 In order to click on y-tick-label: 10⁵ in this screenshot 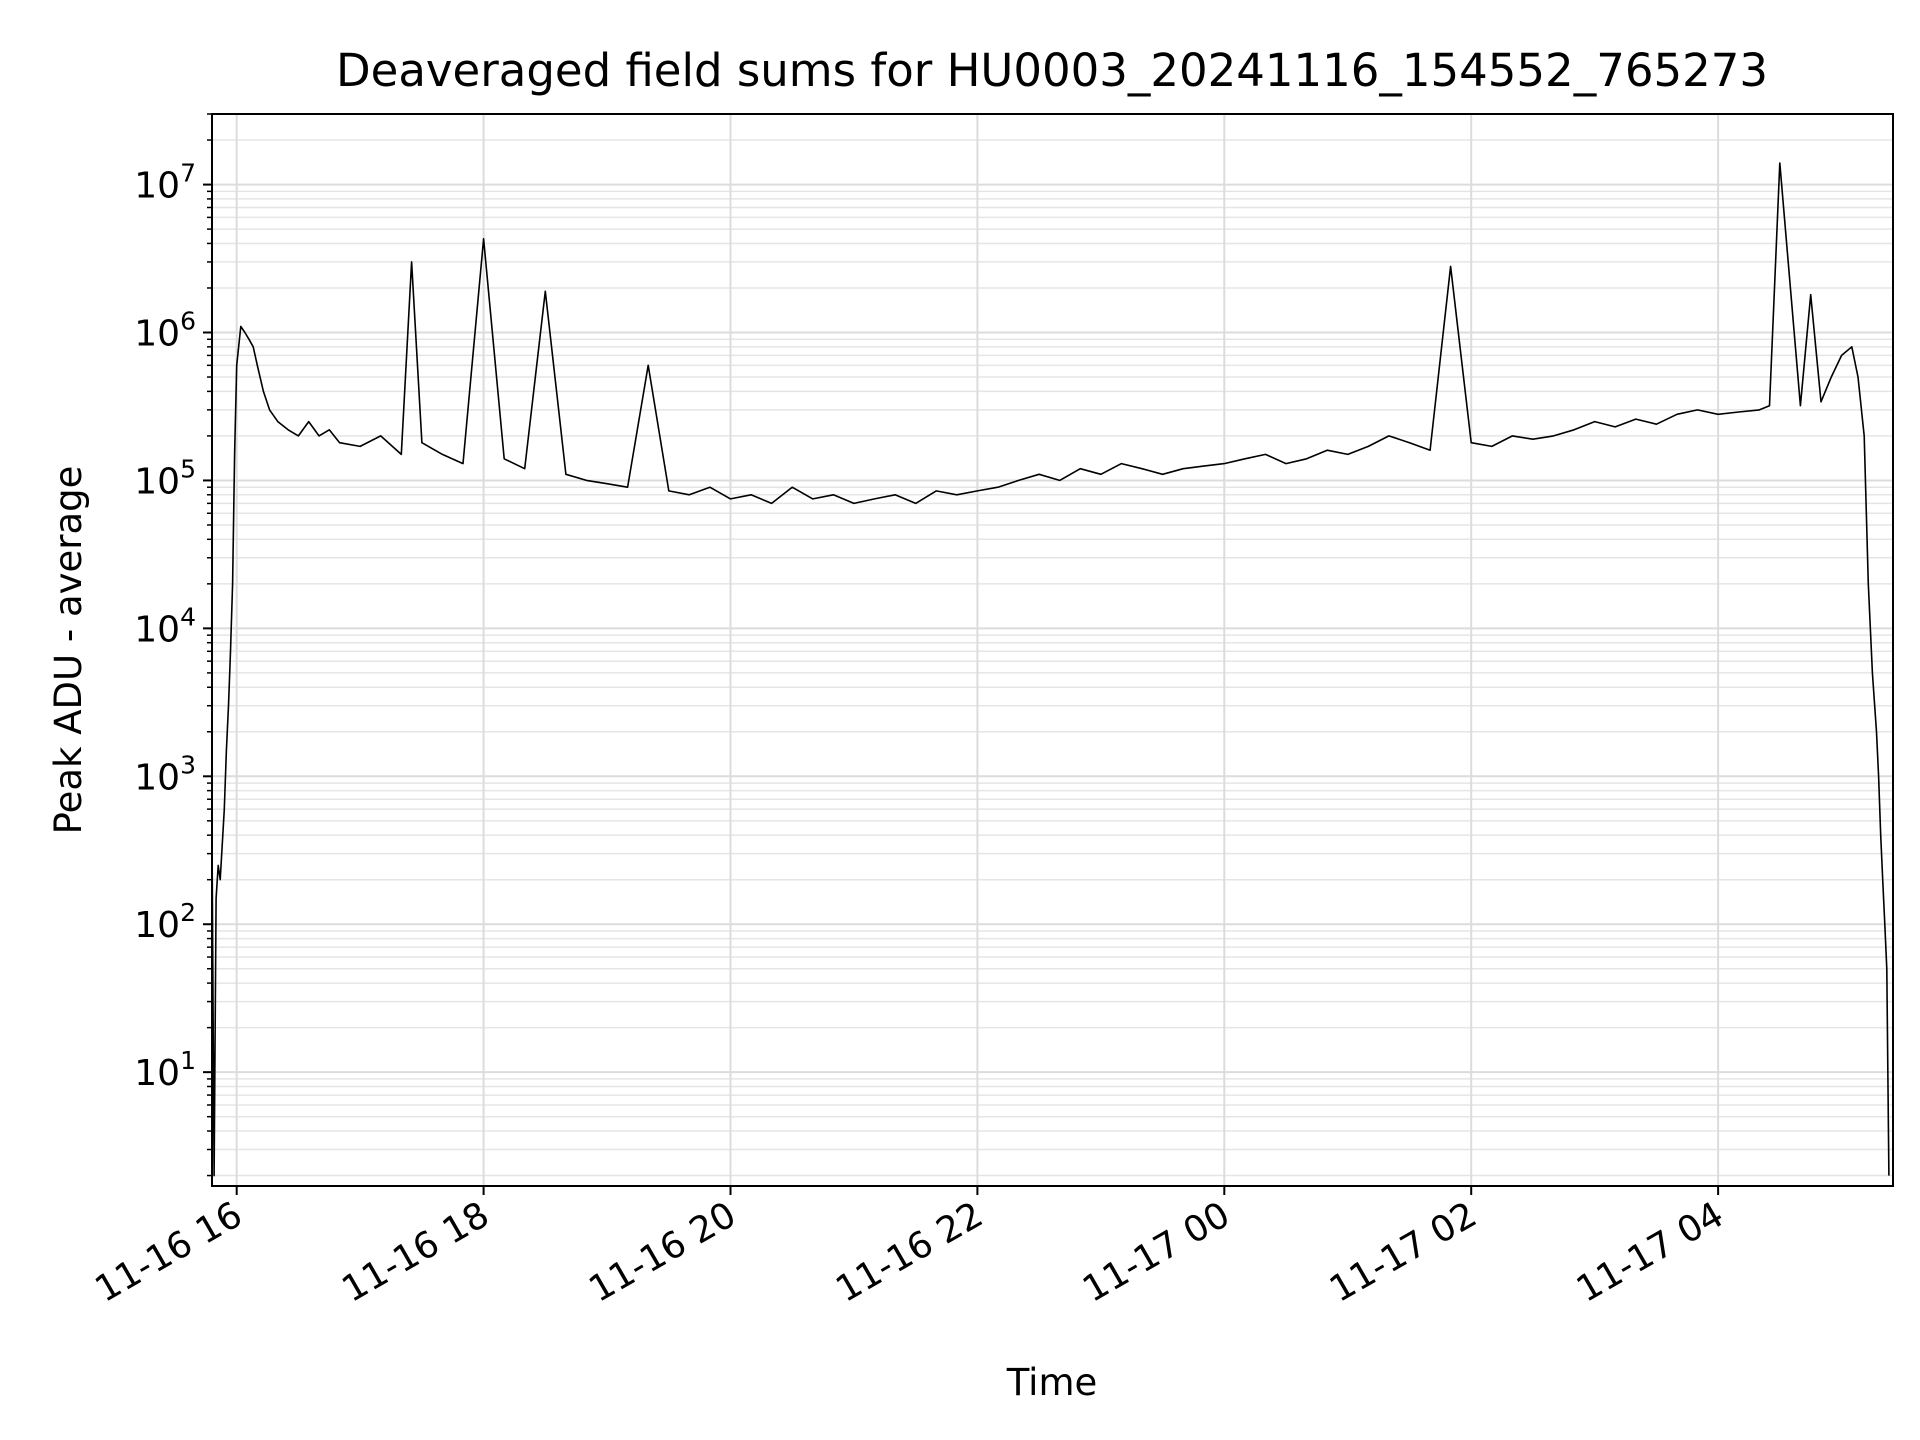, I will do `click(165, 478)`.